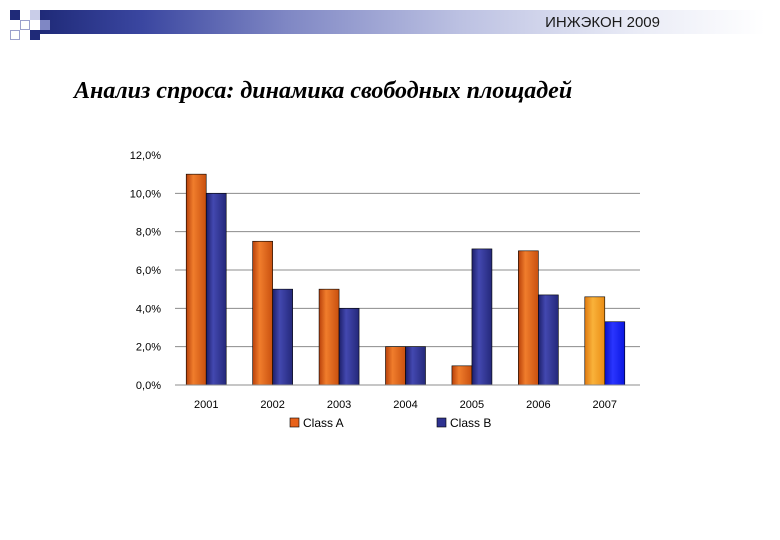  Describe the element at coordinates (482, 317) in the screenshot. I see `bar-class-b-2005` at that location.